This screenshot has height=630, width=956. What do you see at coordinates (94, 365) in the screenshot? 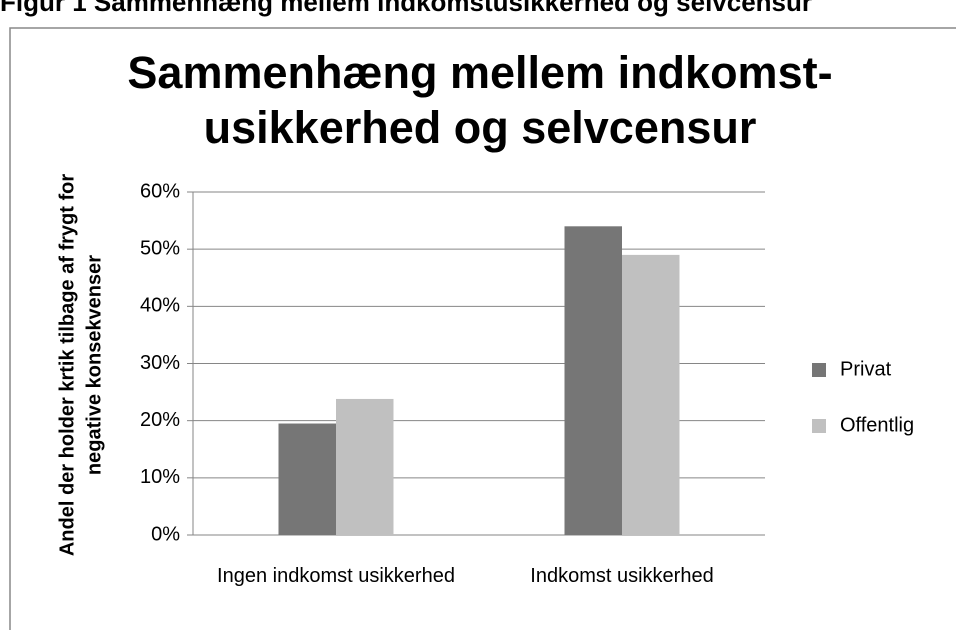
I see `y-axis-label: negative konsekvenser` at bounding box center [94, 365].